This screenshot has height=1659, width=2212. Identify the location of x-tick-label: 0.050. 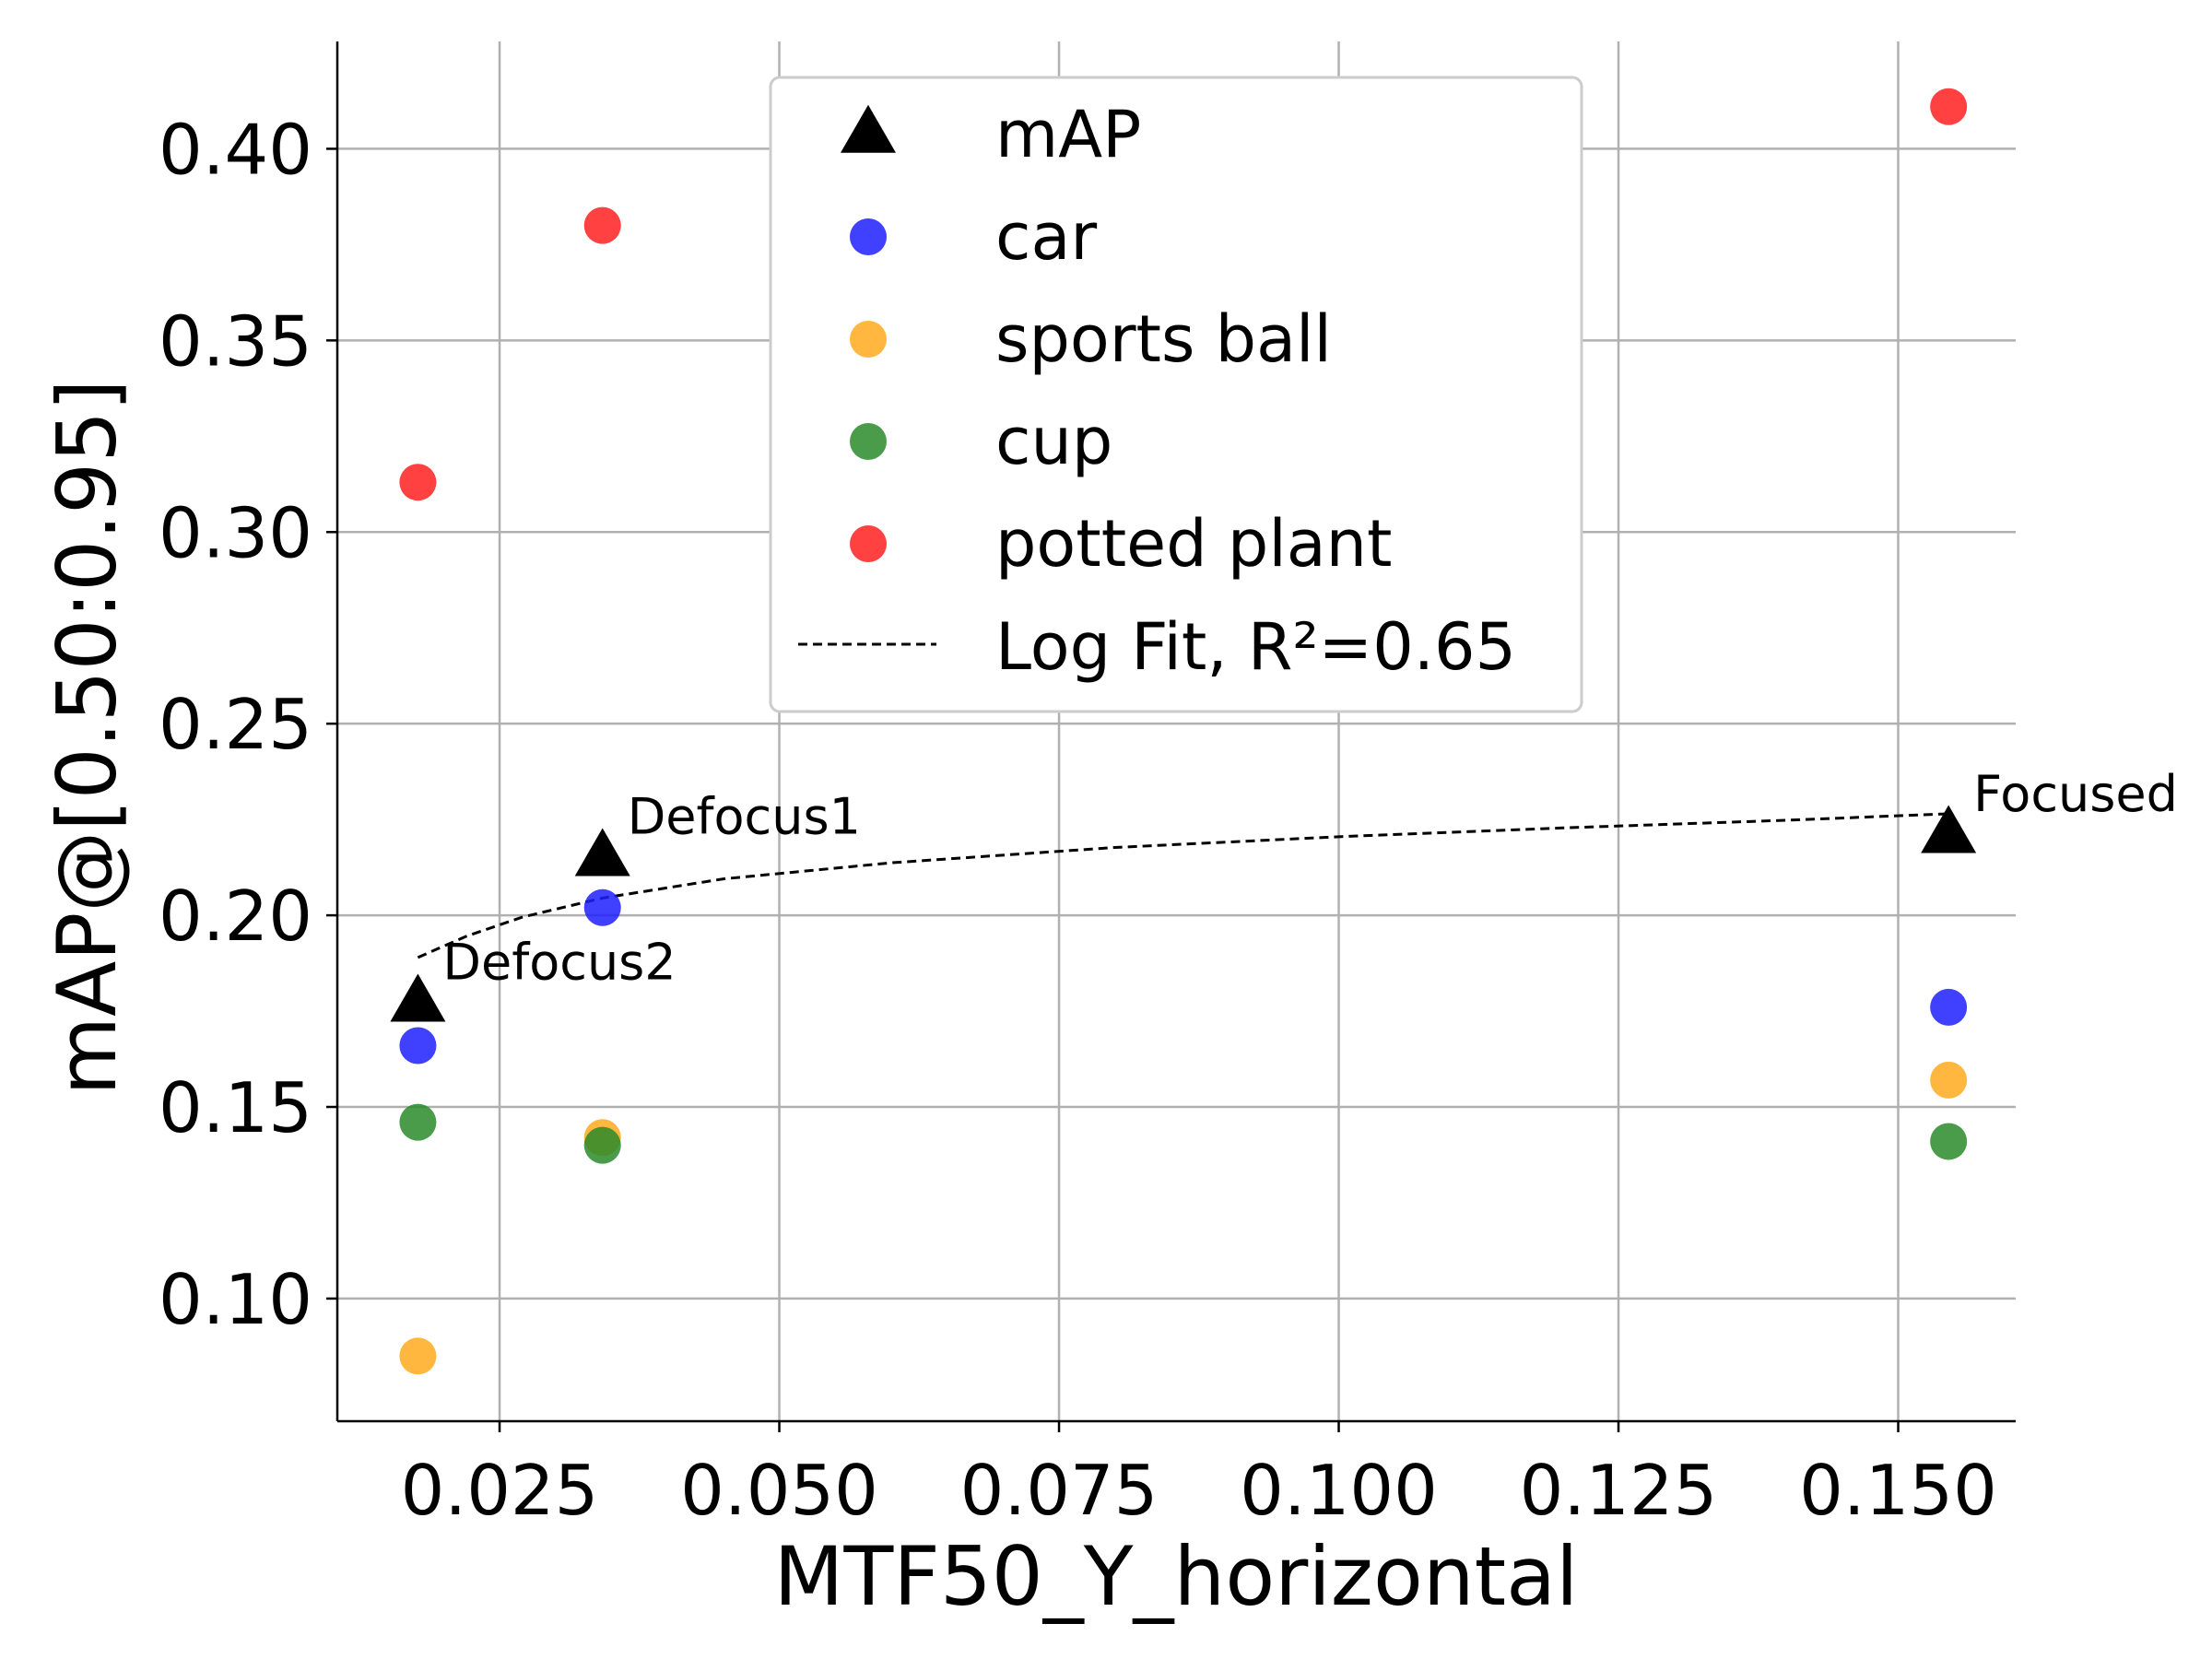
(779, 1490).